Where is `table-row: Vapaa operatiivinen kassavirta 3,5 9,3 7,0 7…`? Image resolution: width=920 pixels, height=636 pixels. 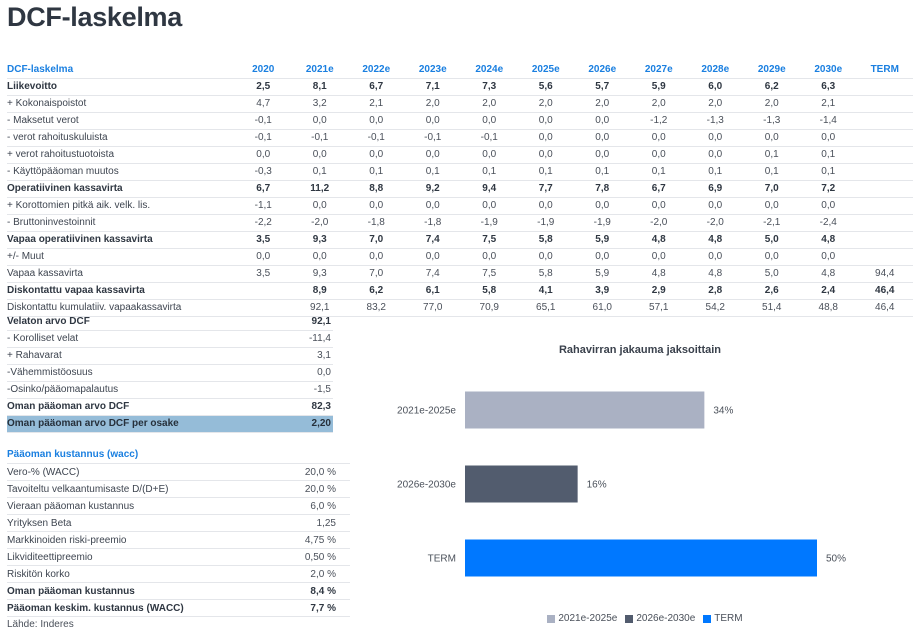 table-row: Vapaa operatiivinen kassavirta 3,5 9,3 7,0 7… is located at coordinates (460, 240).